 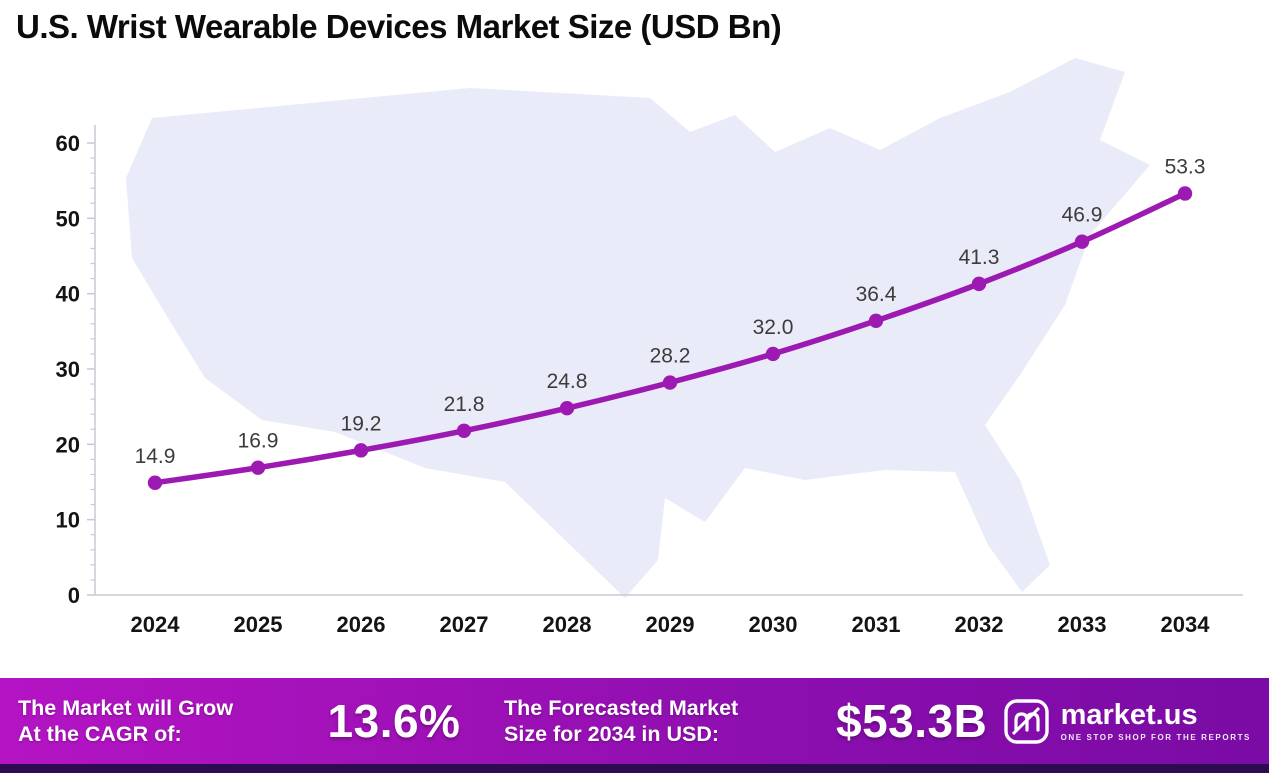 What do you see at coordinates (394, 721) in the screenshot?
I see `cagr-value: 13.6%` at bounding box center [394, 721].